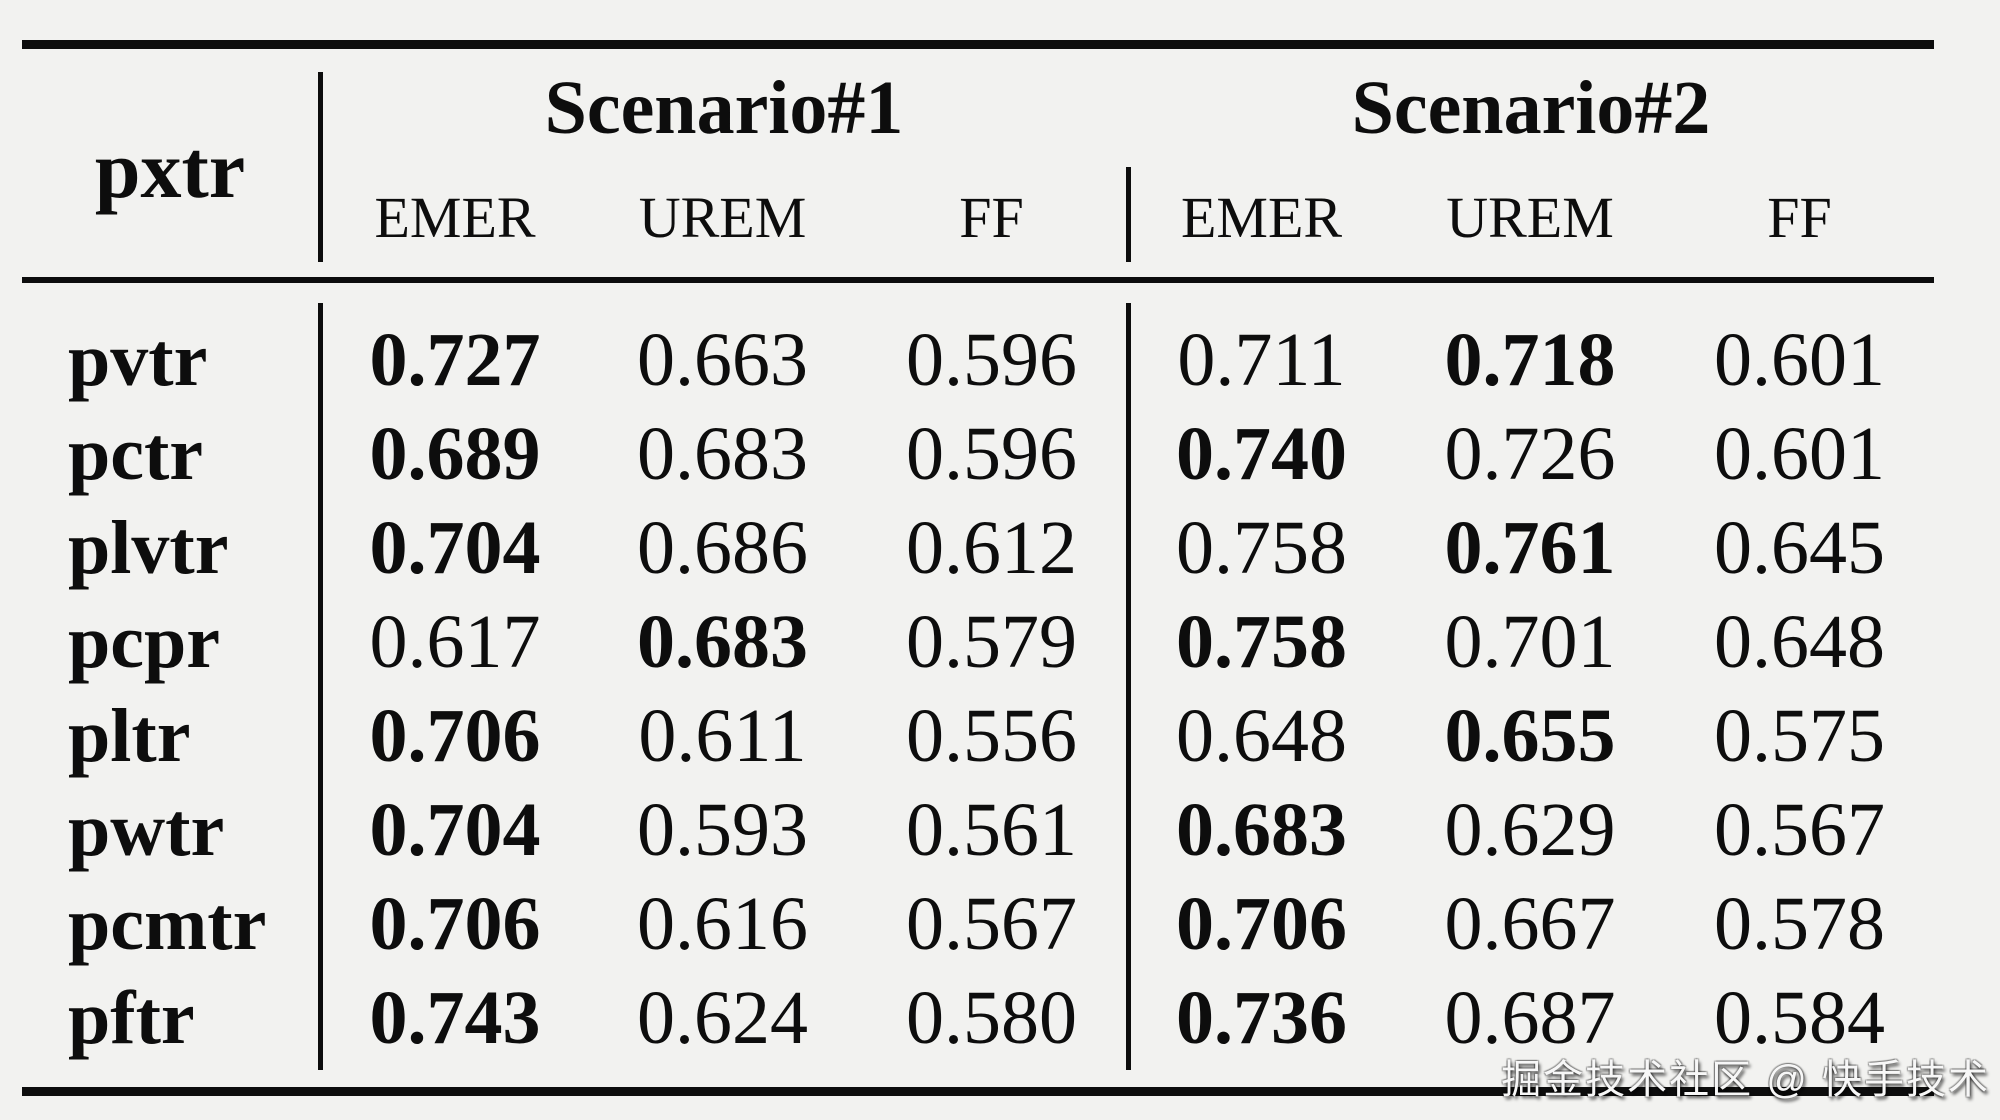 Image resolution: width=2000 pixels, height=1120 pixels. I want to click on row-label: pvtr, so click(138, 359).